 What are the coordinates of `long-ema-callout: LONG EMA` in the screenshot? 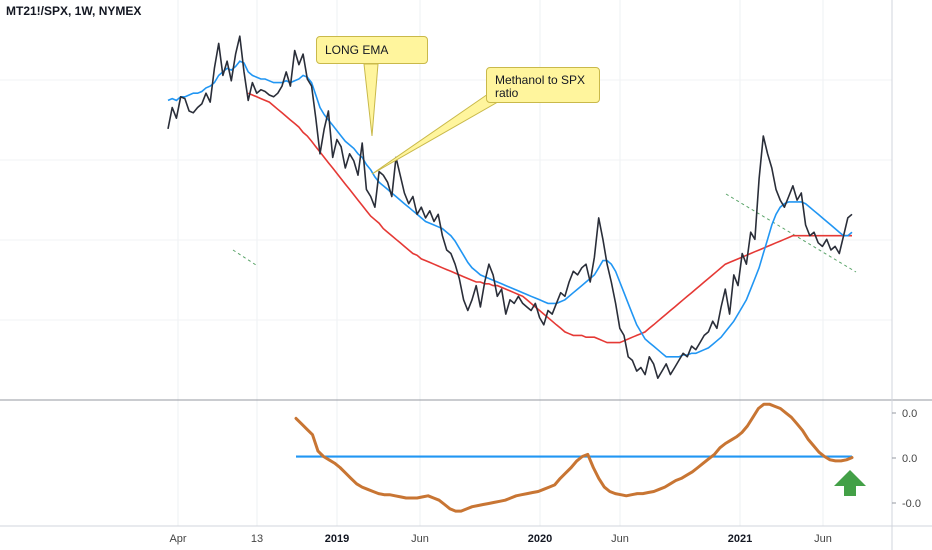 It's located at (372, 50).